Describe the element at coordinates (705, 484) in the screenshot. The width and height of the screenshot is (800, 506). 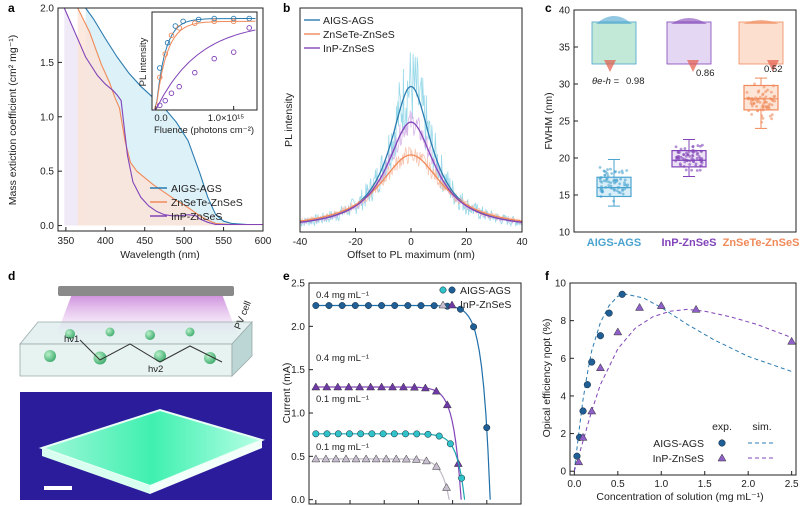
I see `x-tick-label: 1.5` at that location.